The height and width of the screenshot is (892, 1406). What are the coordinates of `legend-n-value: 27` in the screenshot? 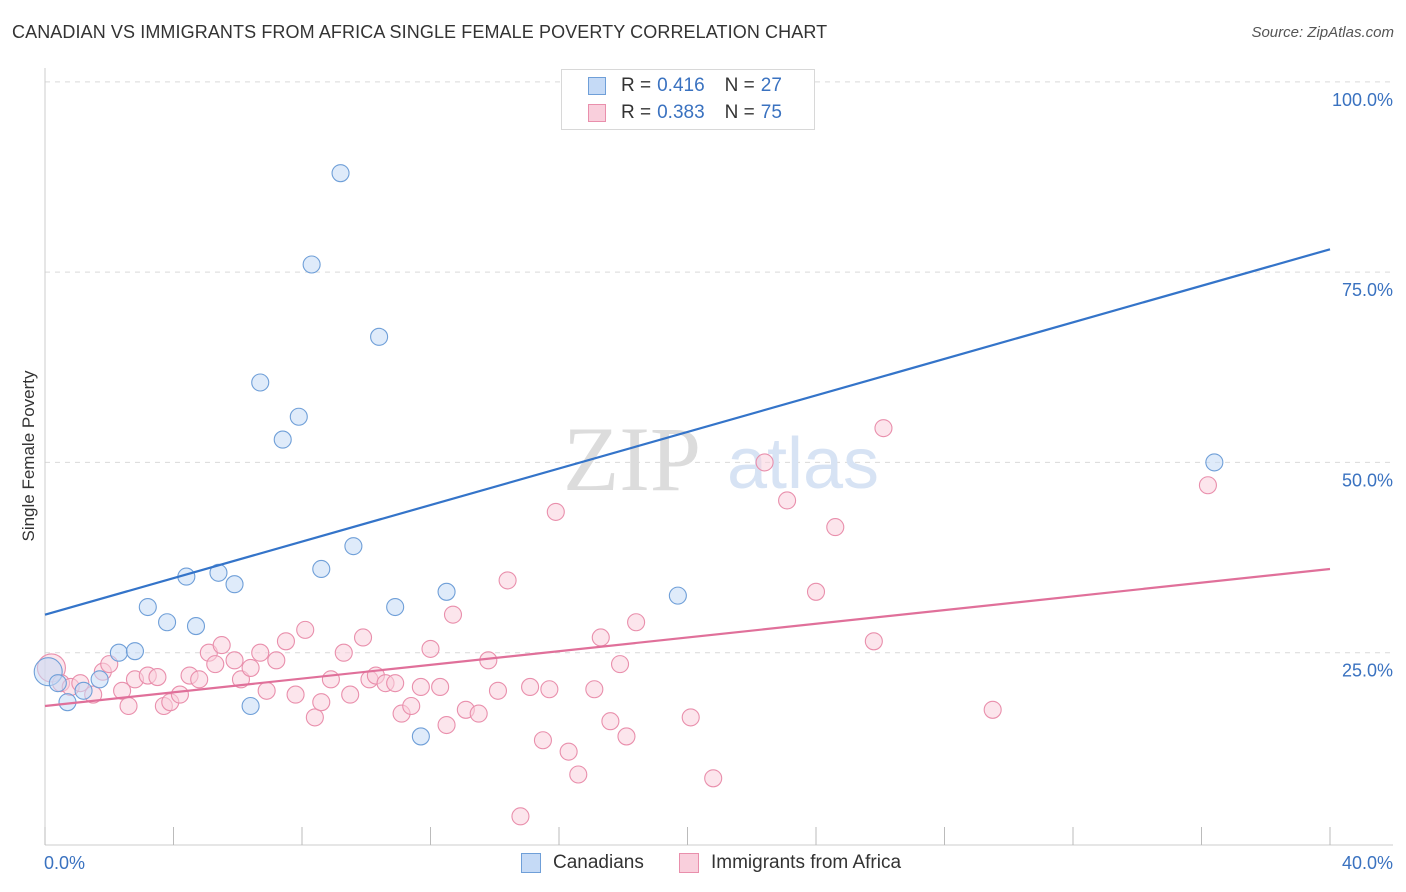 It's located at (771, 85).